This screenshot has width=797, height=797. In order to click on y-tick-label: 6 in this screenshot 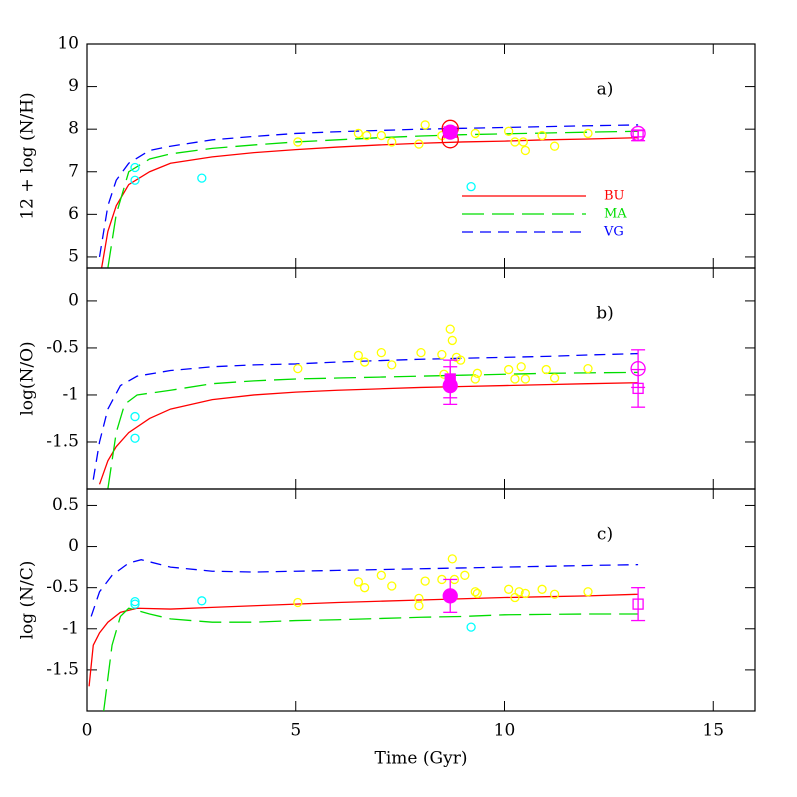, I will do `click(73, 214)`.